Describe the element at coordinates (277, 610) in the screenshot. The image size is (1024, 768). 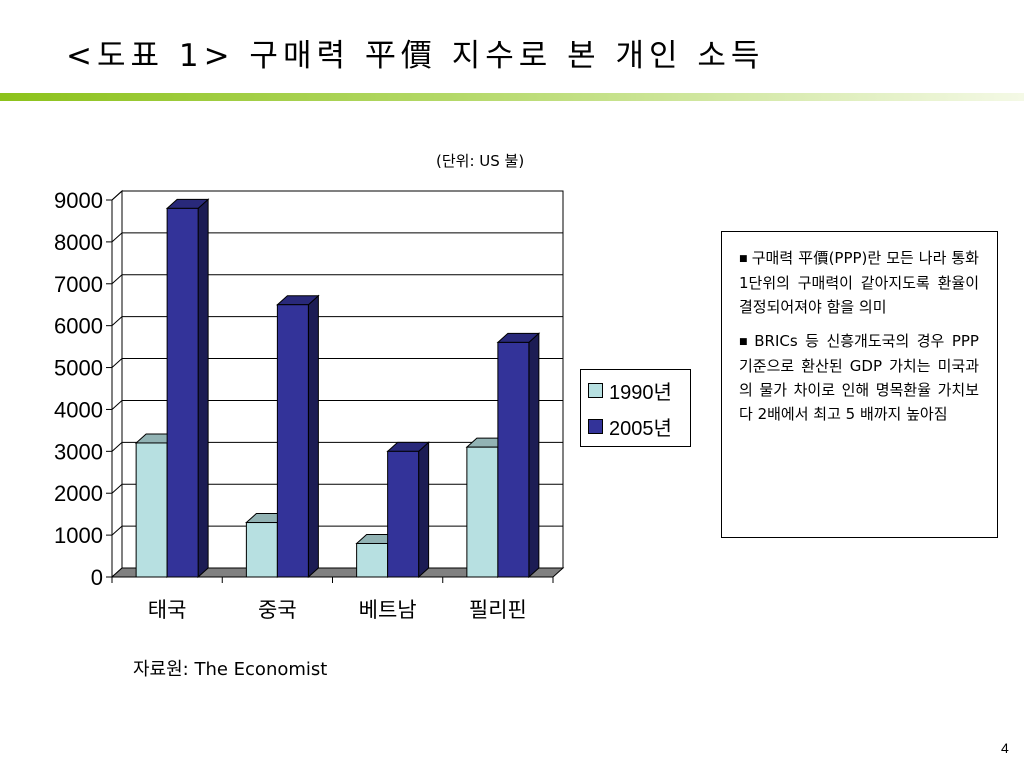
I see `x-category-label: 중국` at that location.